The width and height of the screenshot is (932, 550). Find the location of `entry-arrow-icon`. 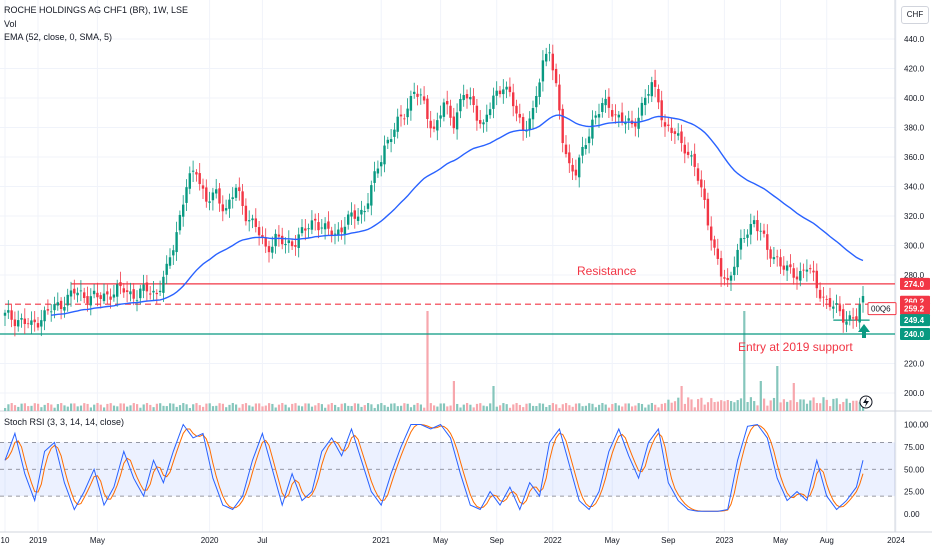

entry-arrow-icon is located at coordinates (864, 331).